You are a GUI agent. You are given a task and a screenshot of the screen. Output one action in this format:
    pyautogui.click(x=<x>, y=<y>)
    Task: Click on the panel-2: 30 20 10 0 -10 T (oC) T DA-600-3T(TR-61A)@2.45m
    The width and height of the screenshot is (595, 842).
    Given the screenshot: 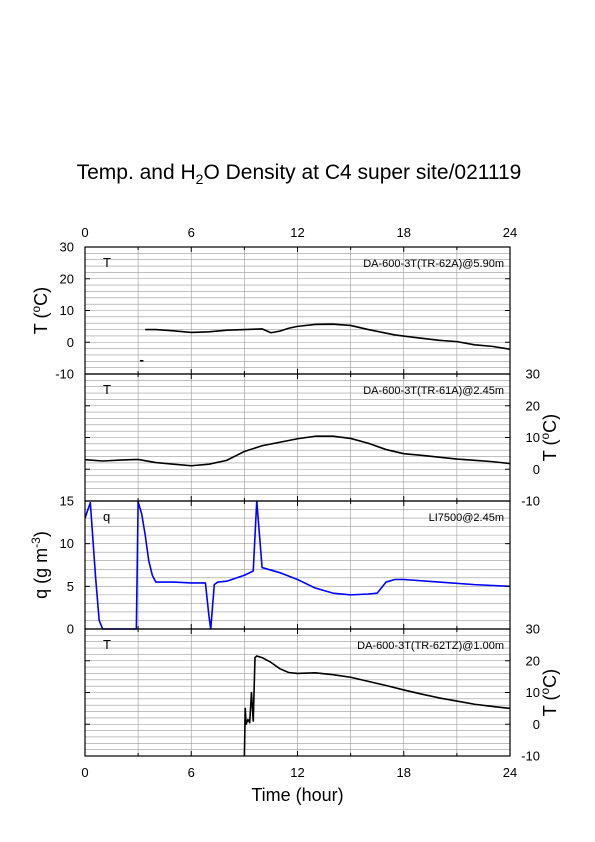 What is the action you would take?
    pyautogui.click(x=322, y=438)
    